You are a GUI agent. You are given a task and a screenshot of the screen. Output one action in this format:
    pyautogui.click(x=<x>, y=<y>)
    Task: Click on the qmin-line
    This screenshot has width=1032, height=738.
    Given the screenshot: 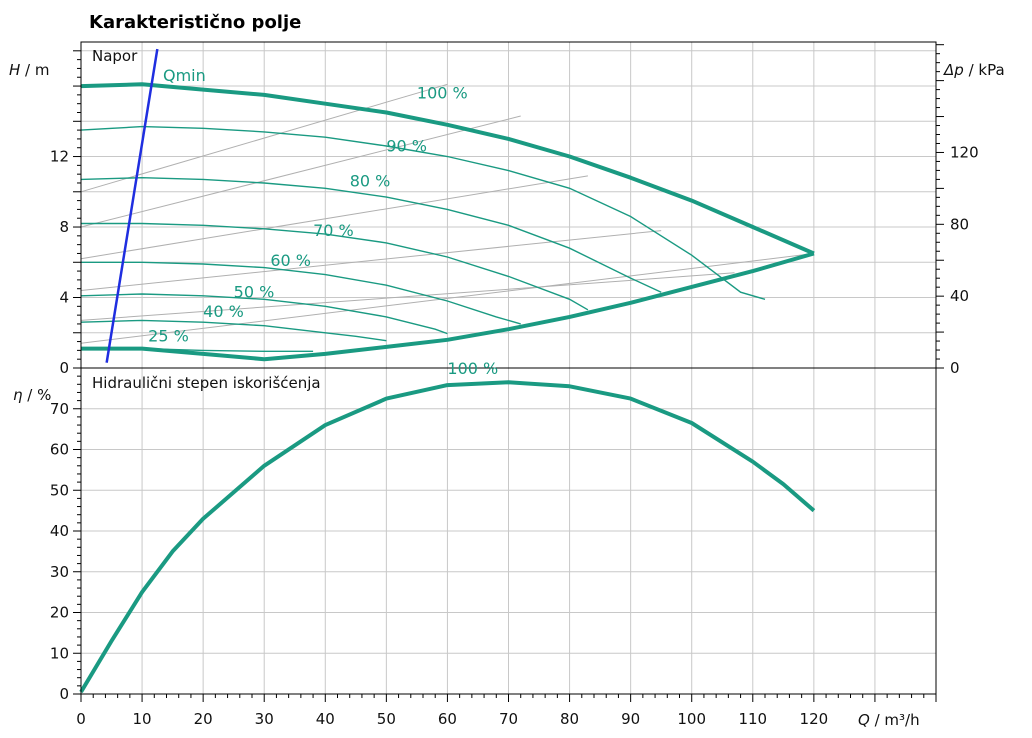 What is the action you would take?
    pyautogui.click(x=132, y=205)
    